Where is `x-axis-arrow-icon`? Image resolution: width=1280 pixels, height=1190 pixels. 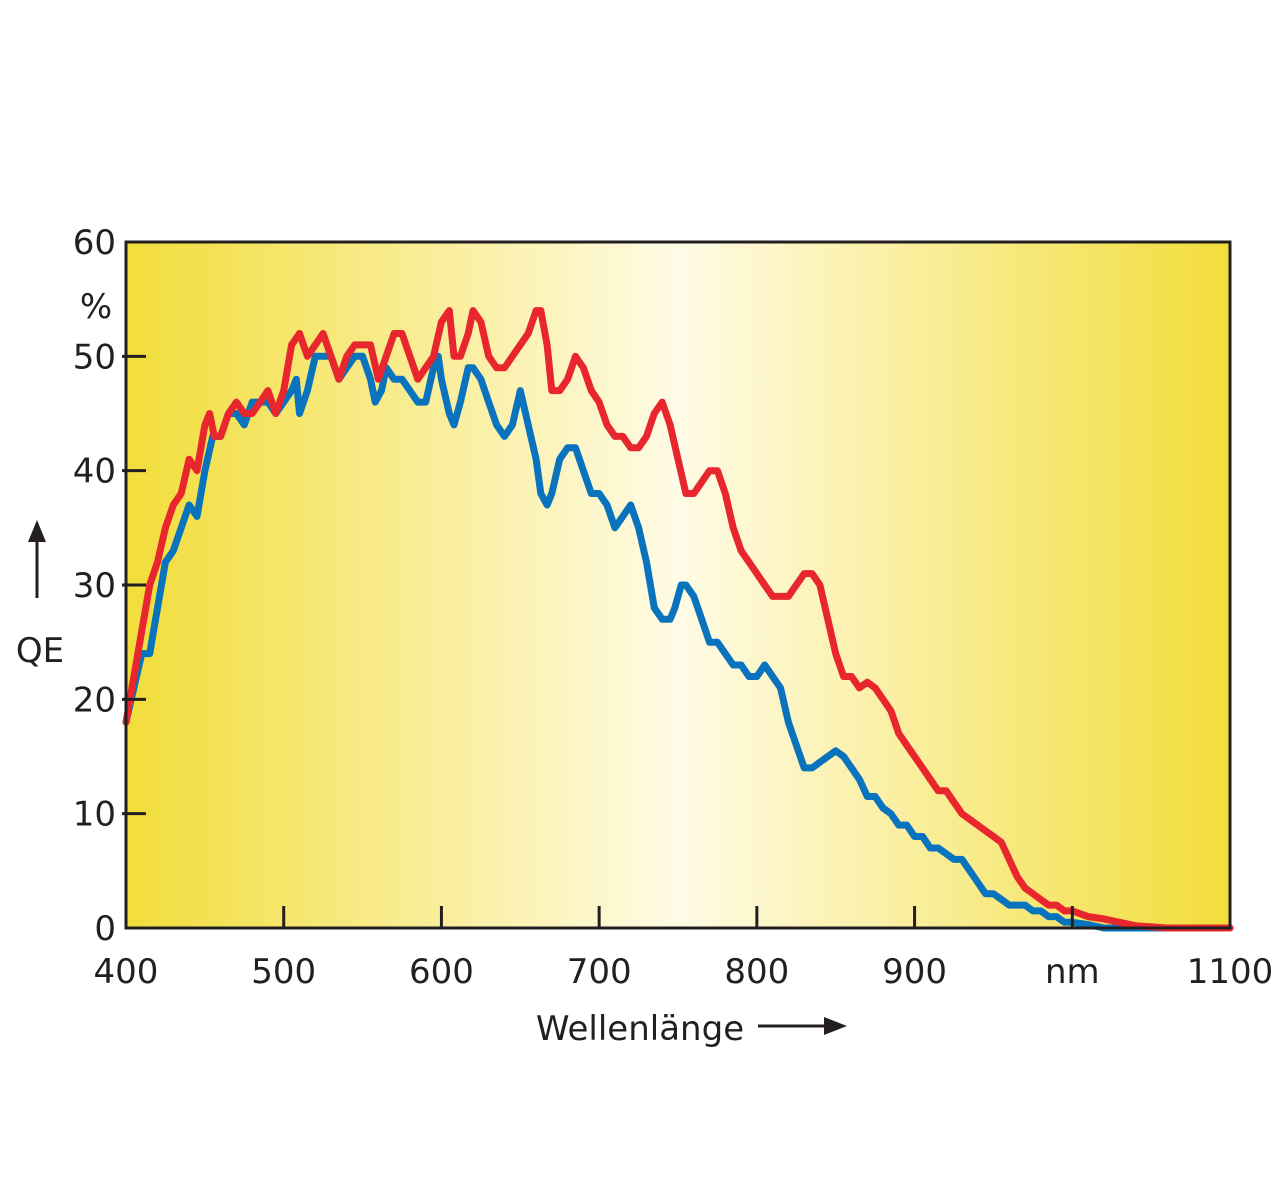 x-axis-arrow-icon is located at coordinates (802, 1026).